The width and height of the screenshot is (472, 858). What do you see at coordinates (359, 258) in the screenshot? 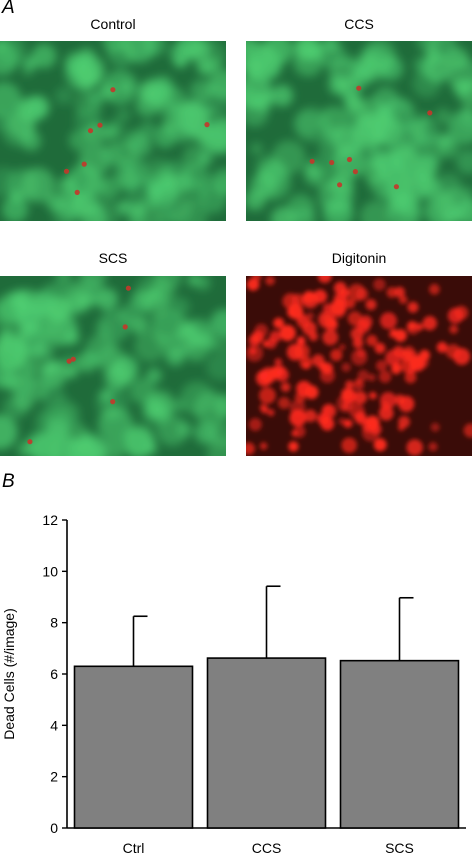
I see `image-title-digitonin: Digitonin` at bounding box center [359, 258].